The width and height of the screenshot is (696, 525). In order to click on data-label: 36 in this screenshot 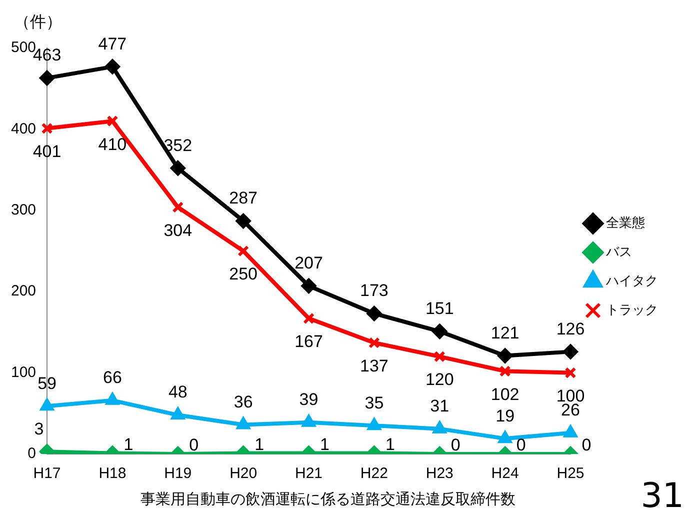, I will do `click(243, 402)`.